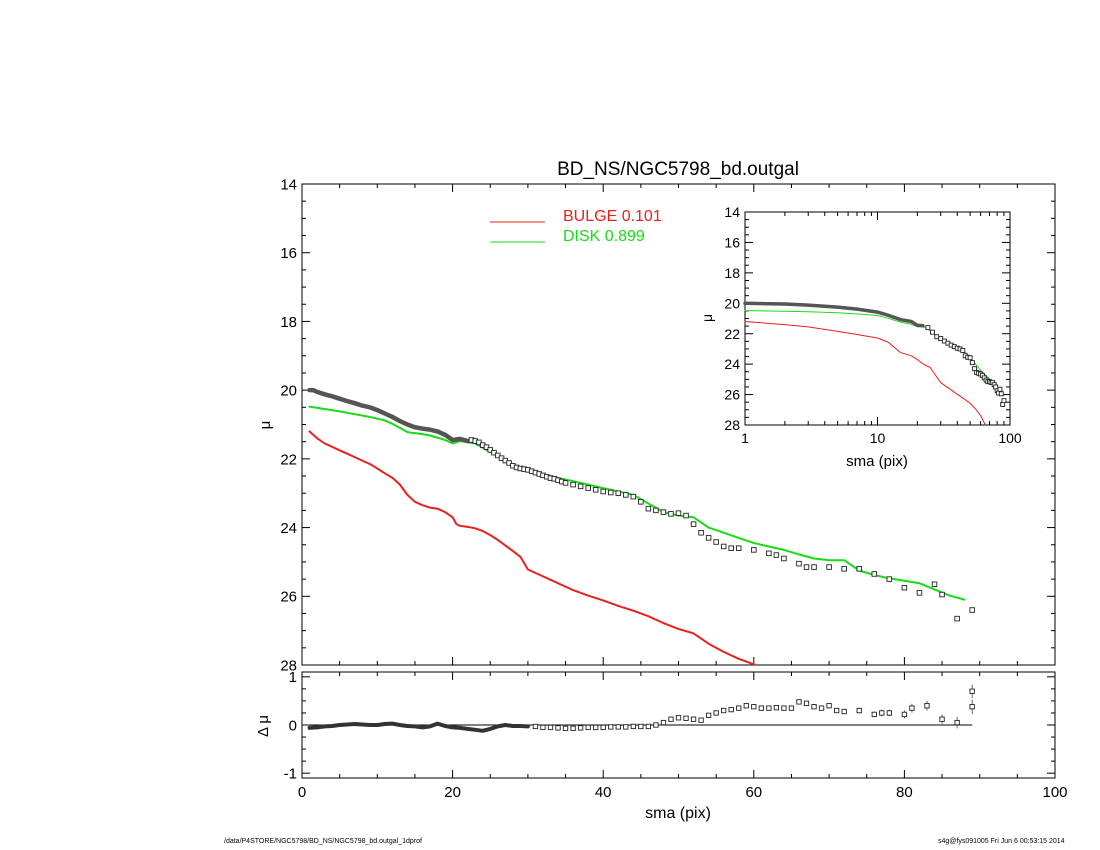  What do you see at coordinates (288, 184) in the screenshot?
I see `main-y-tick-label: 14` at bounding box center [288, 184].